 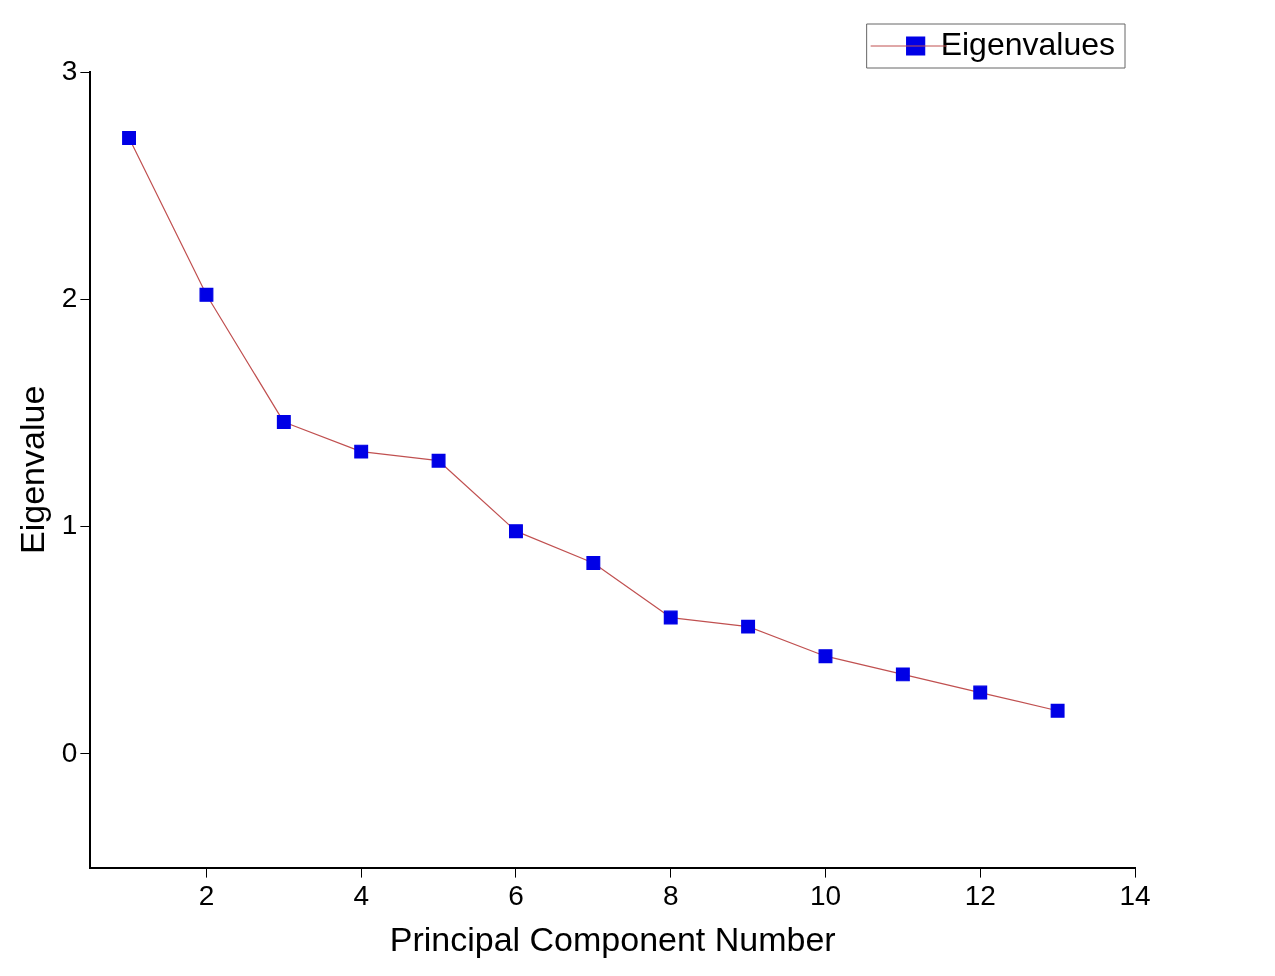 I want to click on y-axis-title: Eigenvalue, so click(x=31, y=469).